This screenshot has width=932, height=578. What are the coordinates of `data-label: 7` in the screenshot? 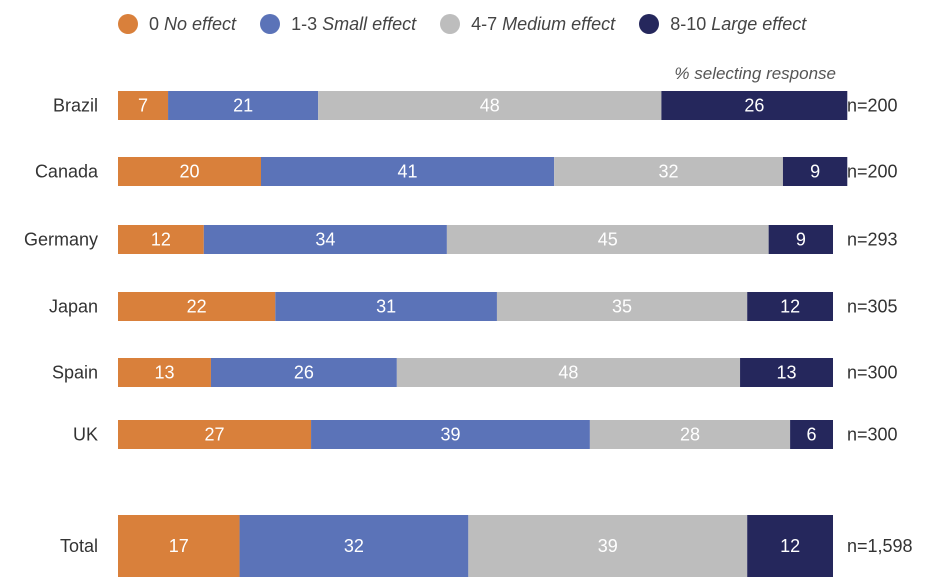 It's located at (143, 106).